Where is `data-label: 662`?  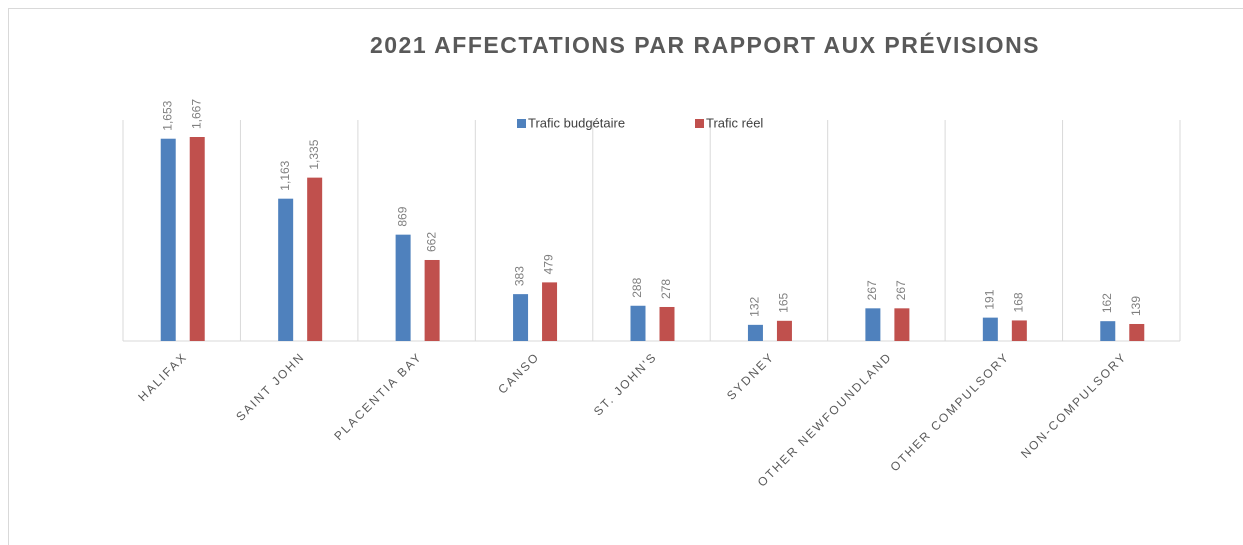 data-label: 662 is located at coordinates (431, 242).